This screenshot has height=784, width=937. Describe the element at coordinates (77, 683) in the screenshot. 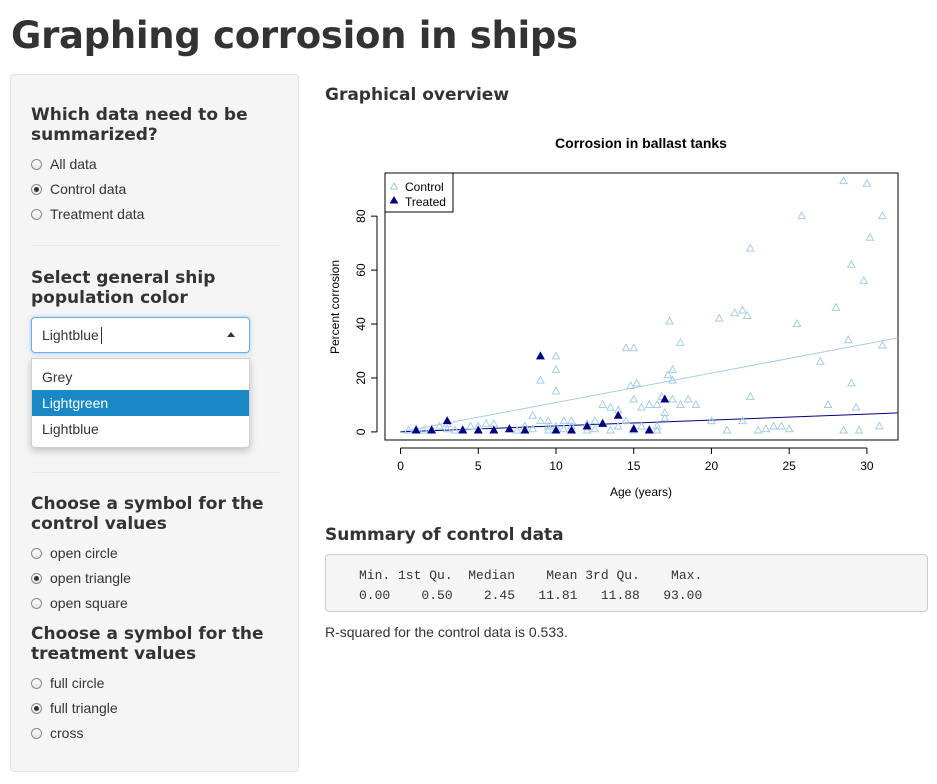

I see `radio-label: full circle` at that location.